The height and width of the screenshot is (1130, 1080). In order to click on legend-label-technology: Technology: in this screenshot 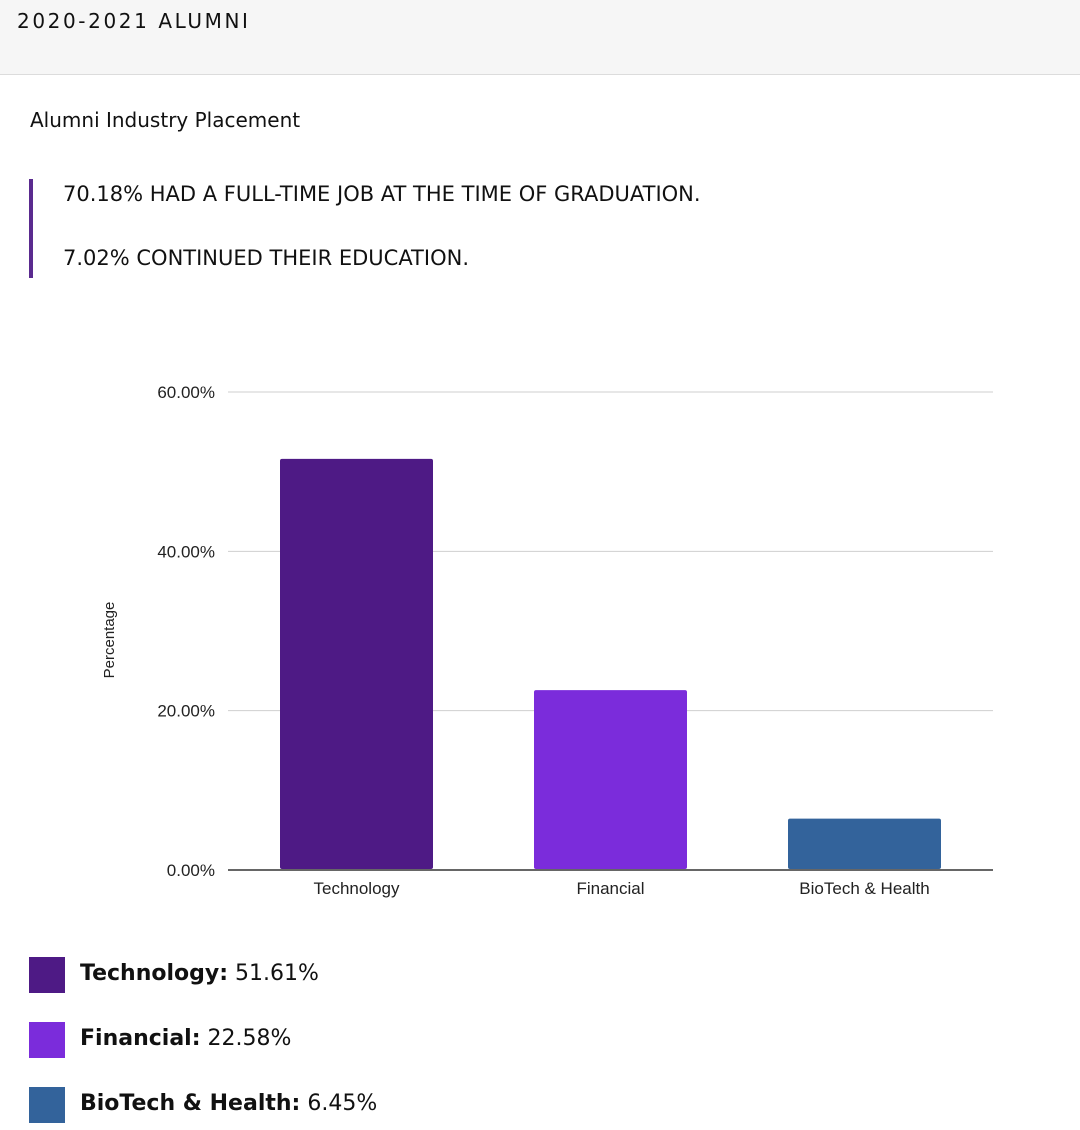, I will do `click(154, 973)`.